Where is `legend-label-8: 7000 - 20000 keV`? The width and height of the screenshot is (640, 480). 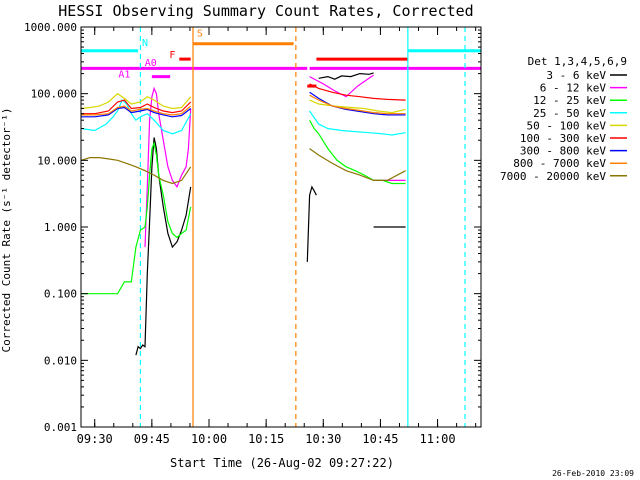 legend-label-8: 7000 - 20000 keV is located at coordinates (553, 176).